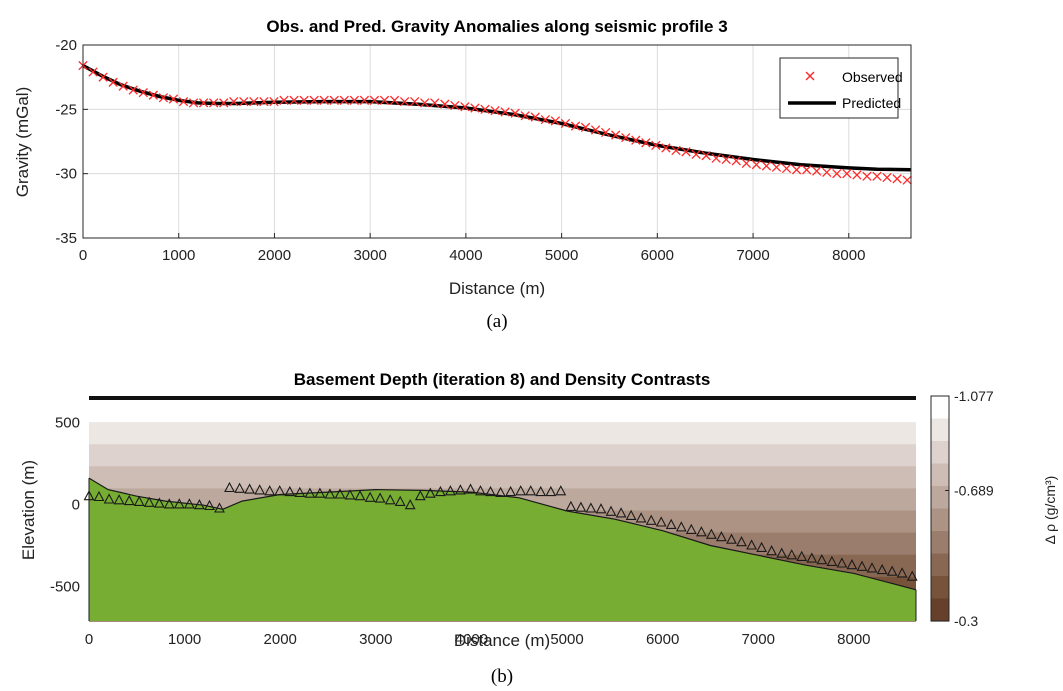  What do you see at coordinates (502, 477) in the screenshot?
I see `density-band` at bounding box center [502, 477].